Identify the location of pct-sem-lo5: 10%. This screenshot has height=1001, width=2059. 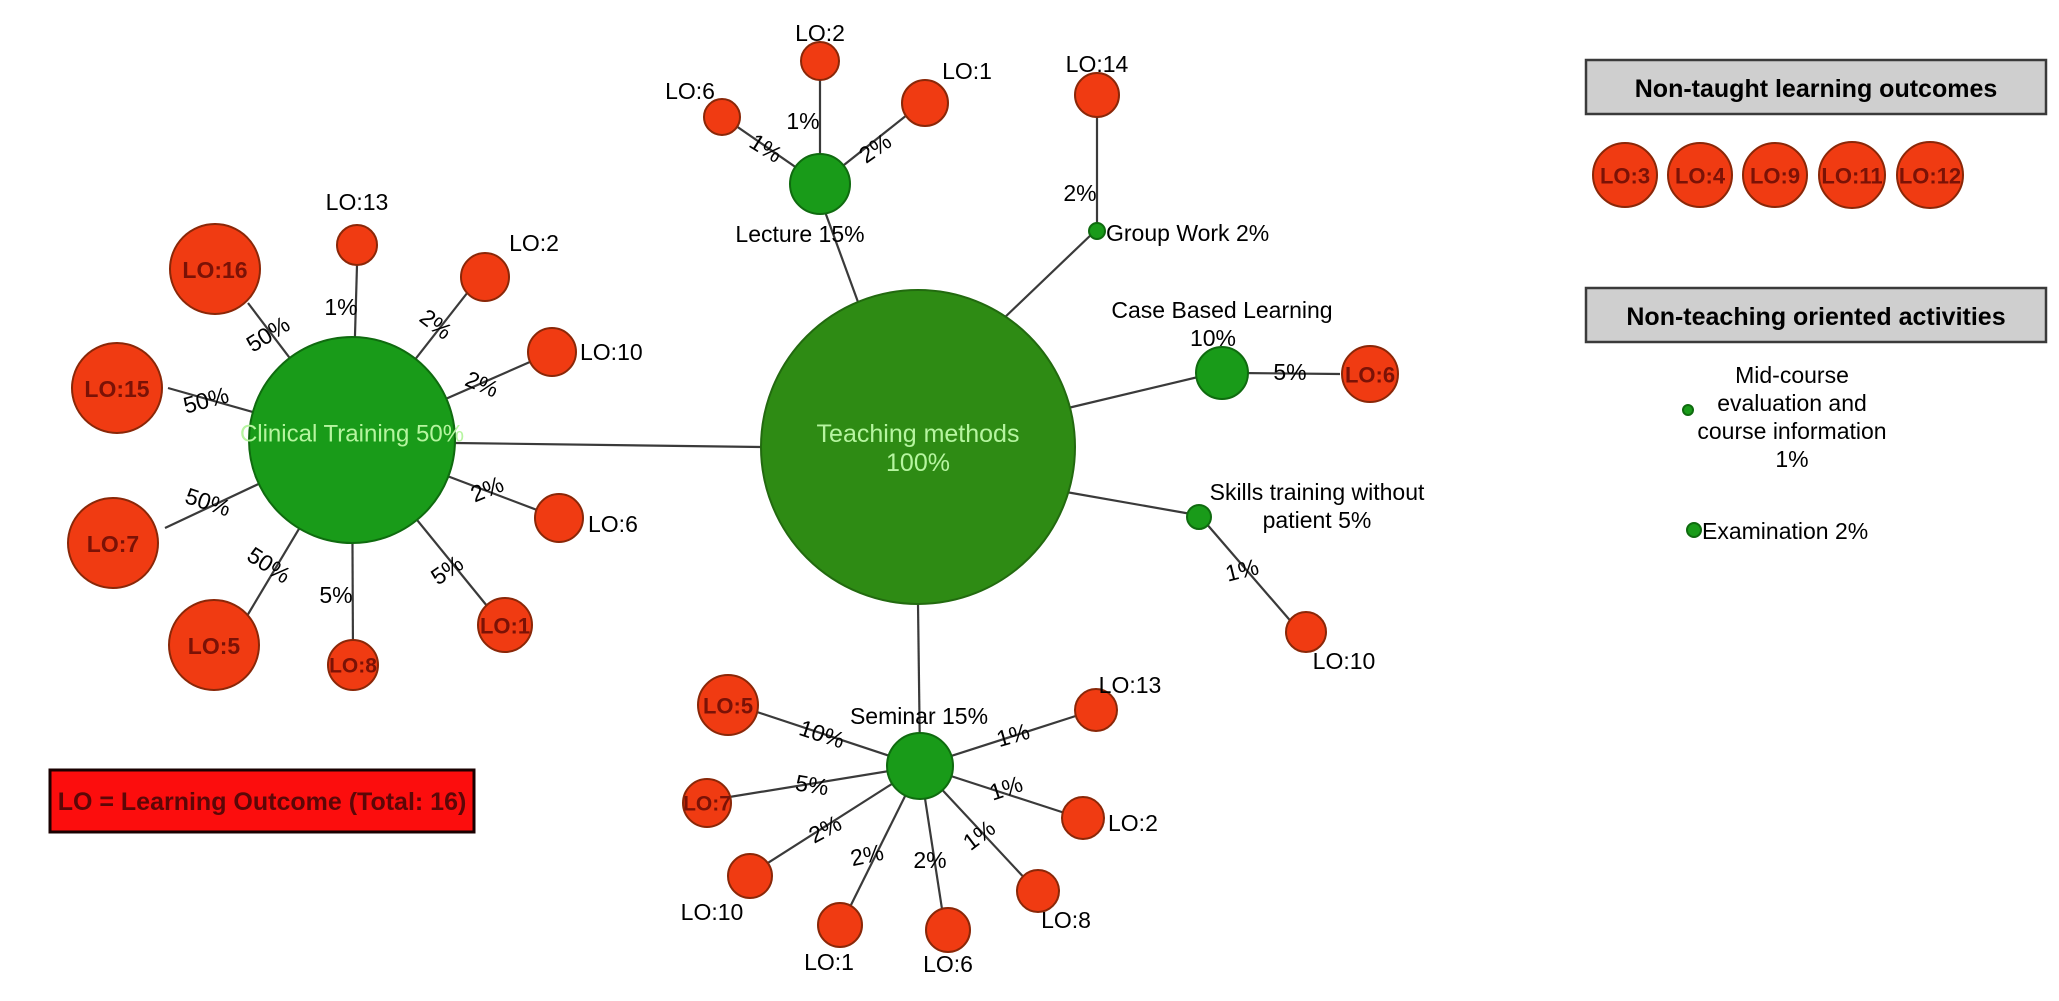
(822, 734).